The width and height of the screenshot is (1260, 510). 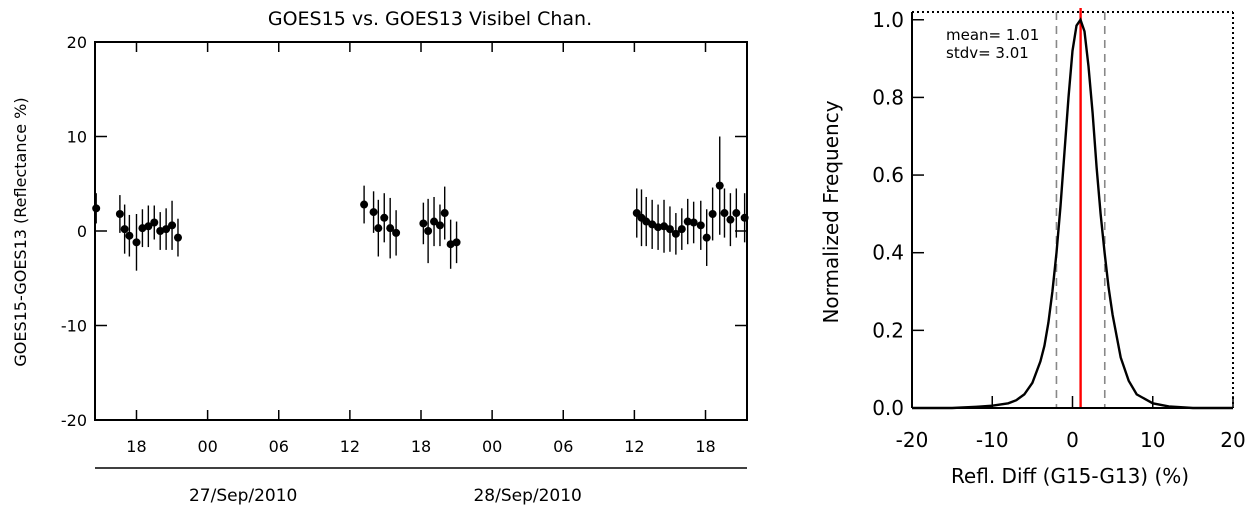 What do you see at coordinates (243, 496) in the screenshot?
I see `date-label: 27/Sep/2010` at bounding box center [243, 496].